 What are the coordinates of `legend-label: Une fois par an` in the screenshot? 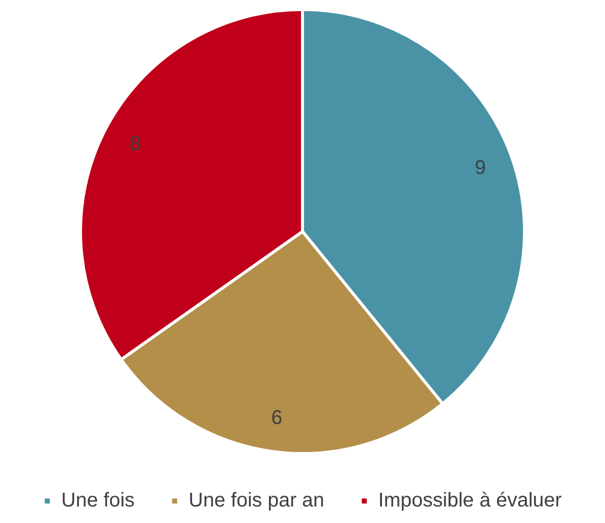 It's located at (256, 501).